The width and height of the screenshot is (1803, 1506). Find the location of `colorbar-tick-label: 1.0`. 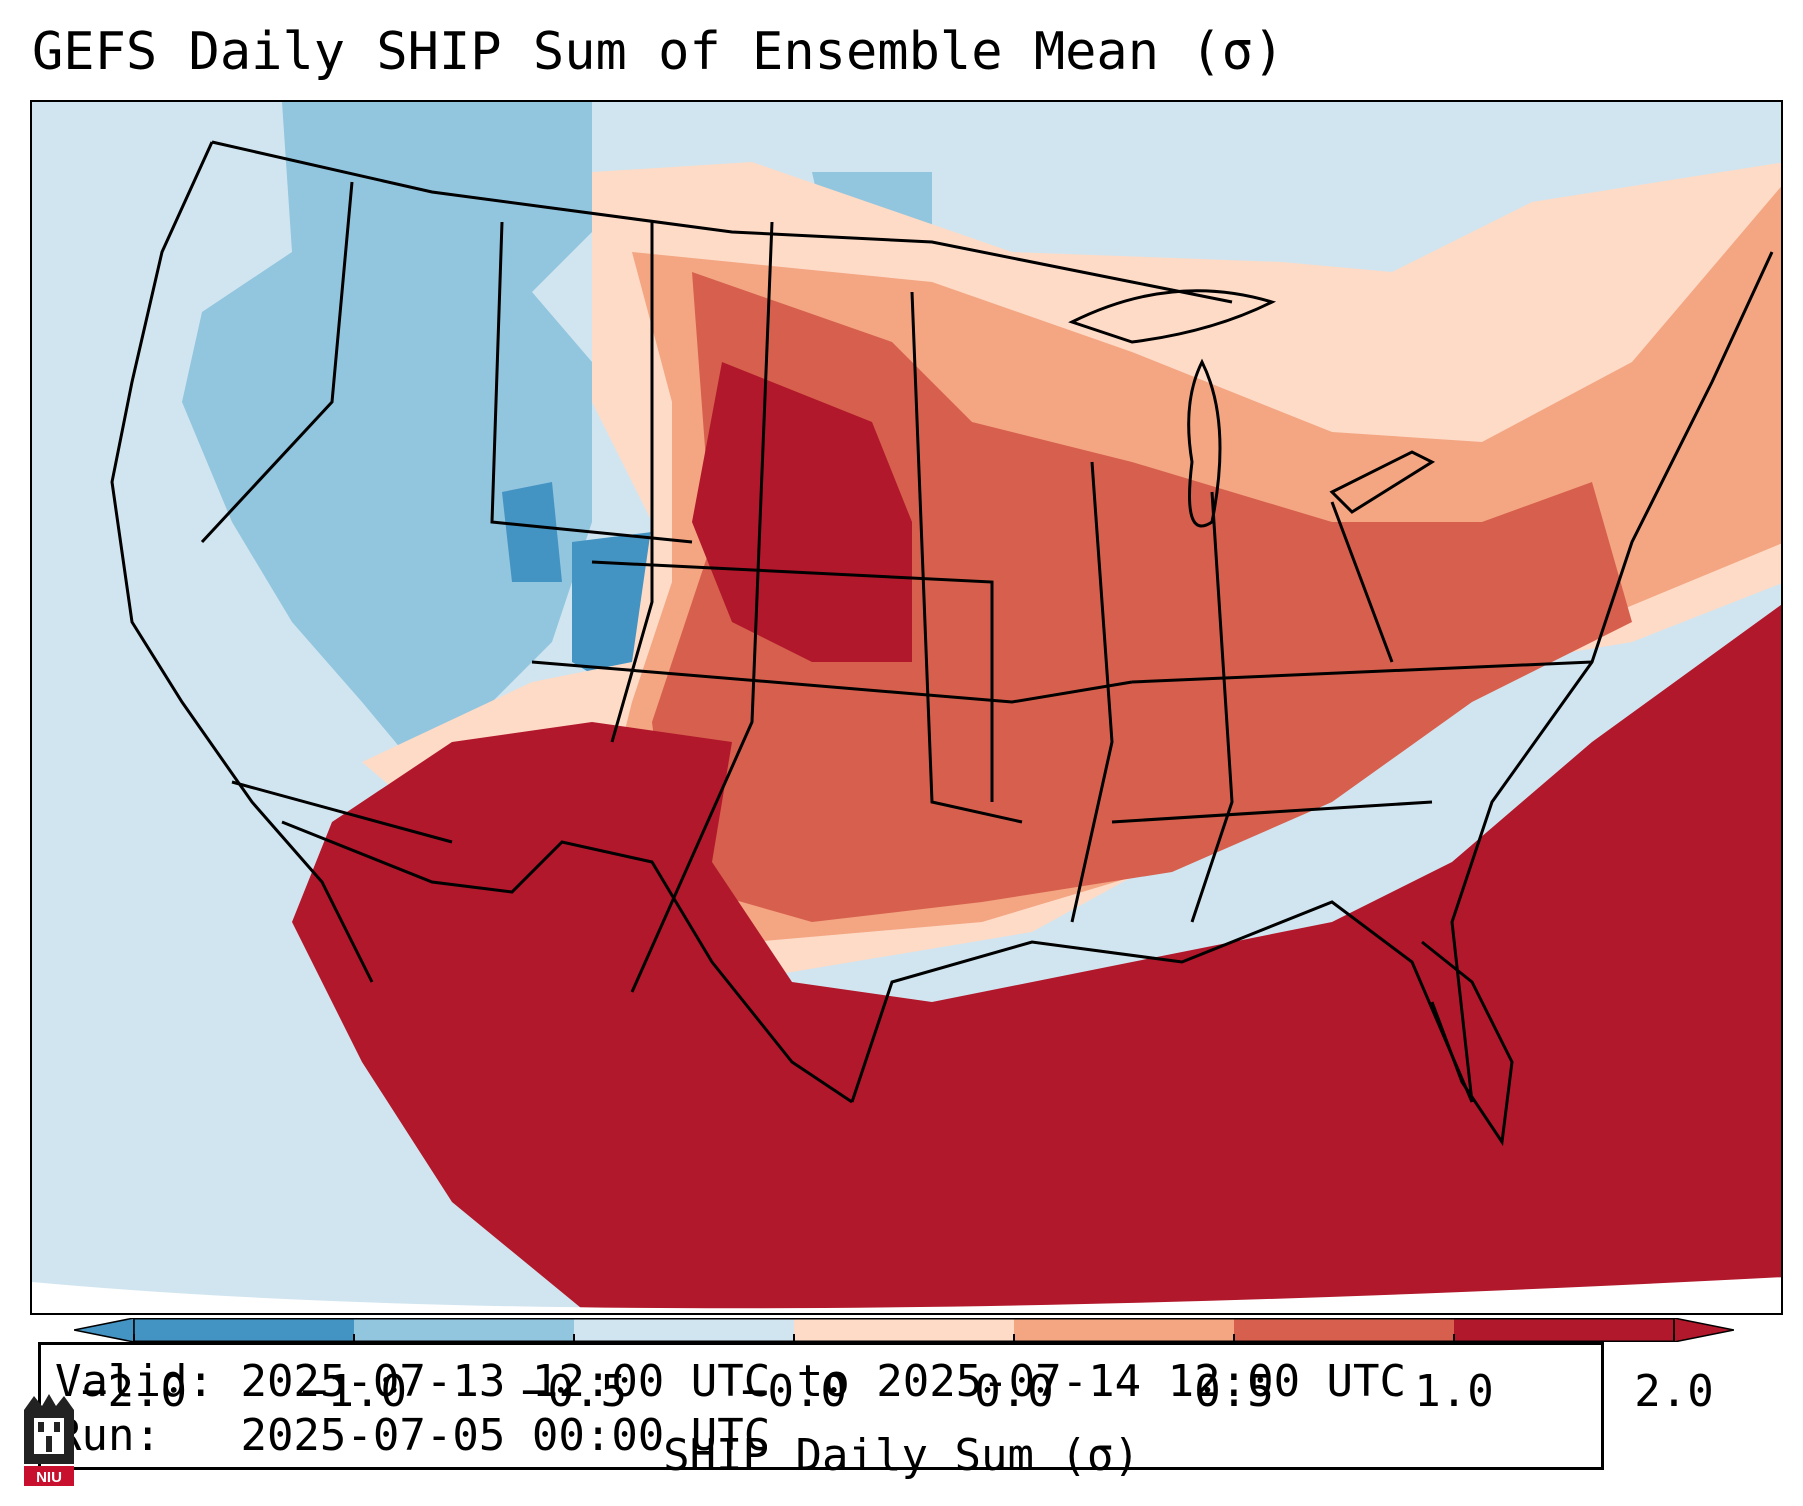

colorbar-tick-label: 1.0 is located at coordinates (1454, 1391).